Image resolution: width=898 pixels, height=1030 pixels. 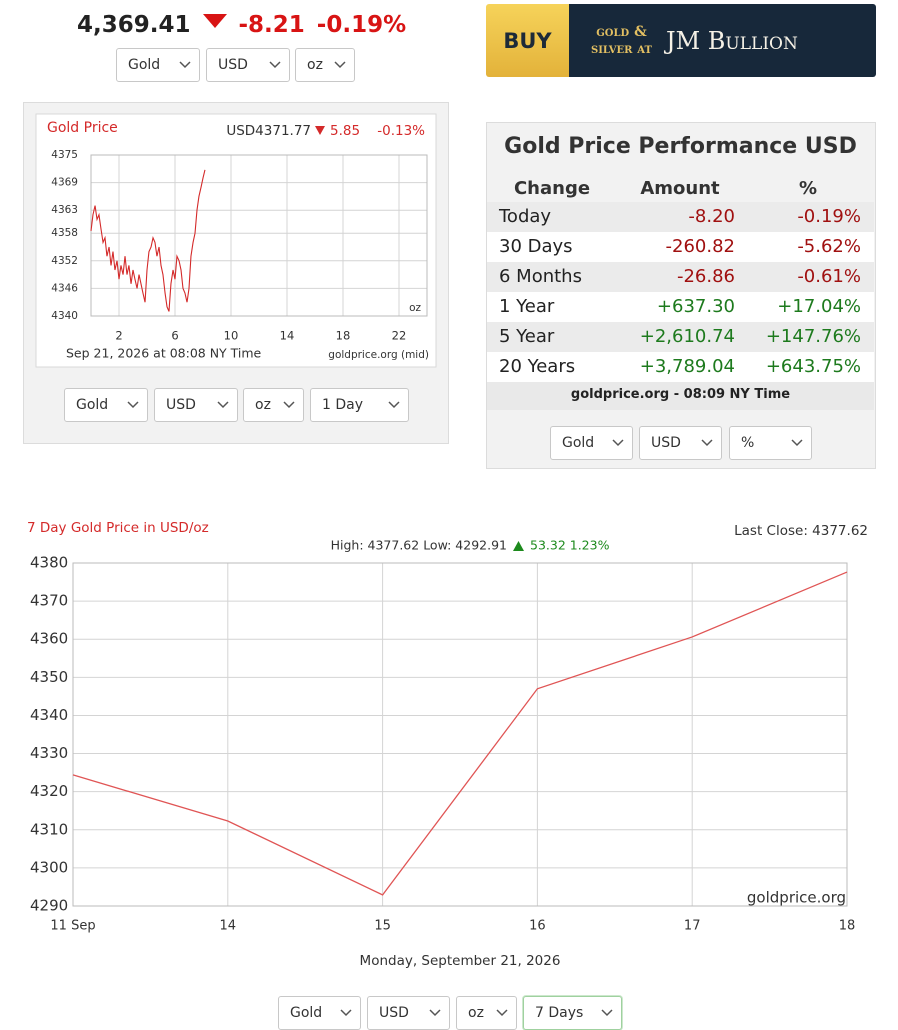 What do you see at coordinates (343, 405) in the screenshot?
I see `dropdown-label: 1 Day` at bounding box center [343, 405].